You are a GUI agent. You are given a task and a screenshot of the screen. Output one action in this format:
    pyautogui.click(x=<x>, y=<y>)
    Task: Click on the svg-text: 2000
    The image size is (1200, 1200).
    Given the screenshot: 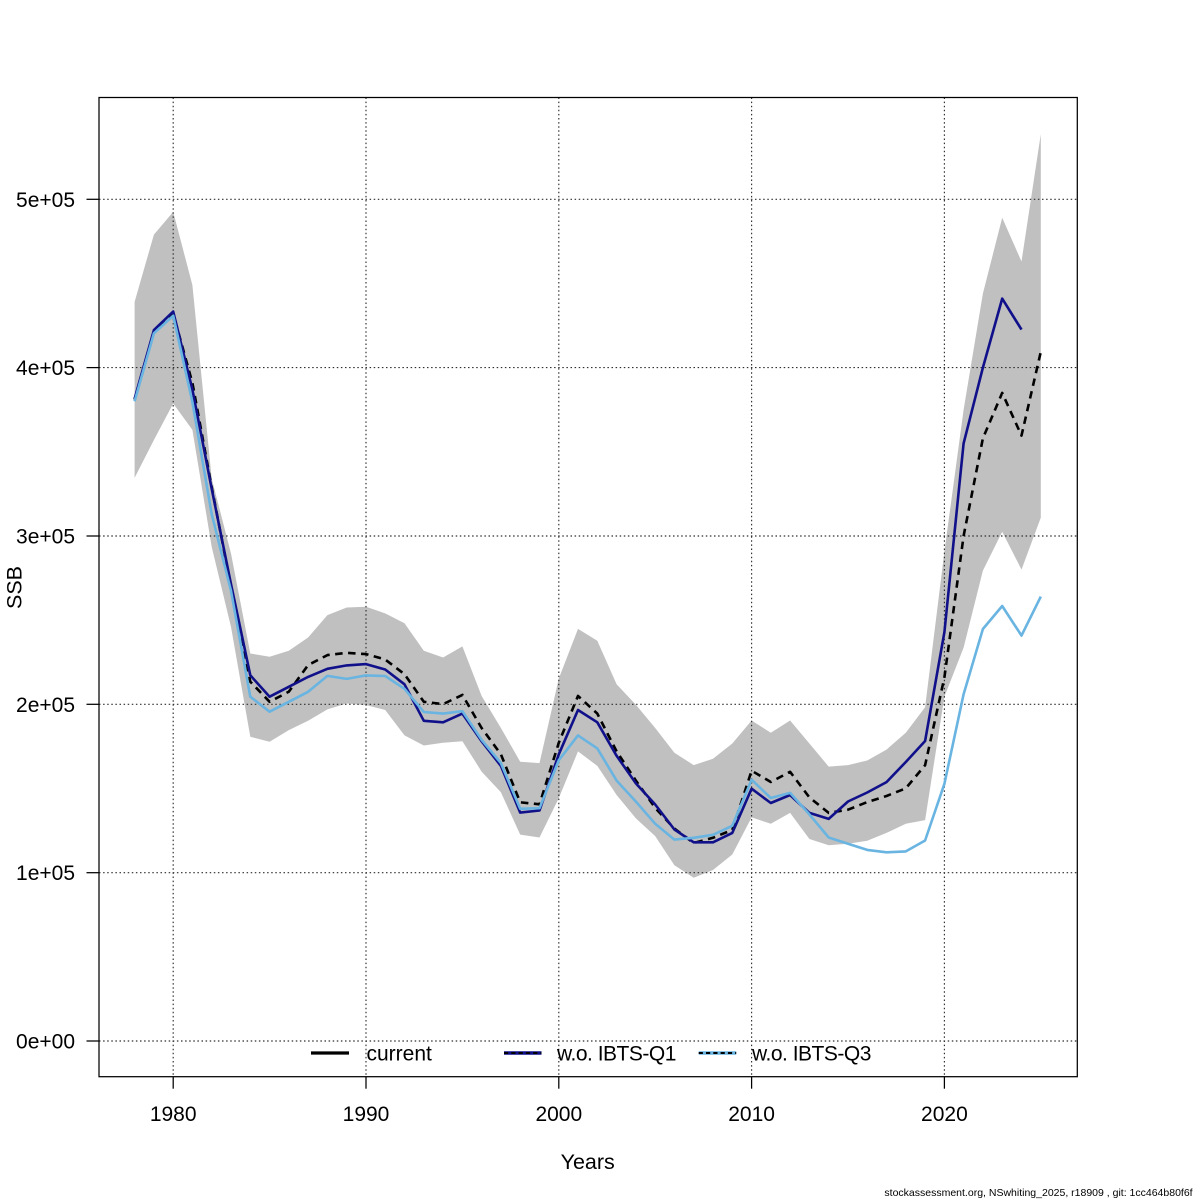 What is the action you would take?
    pyautogui.click(x=558, y=1114)
    